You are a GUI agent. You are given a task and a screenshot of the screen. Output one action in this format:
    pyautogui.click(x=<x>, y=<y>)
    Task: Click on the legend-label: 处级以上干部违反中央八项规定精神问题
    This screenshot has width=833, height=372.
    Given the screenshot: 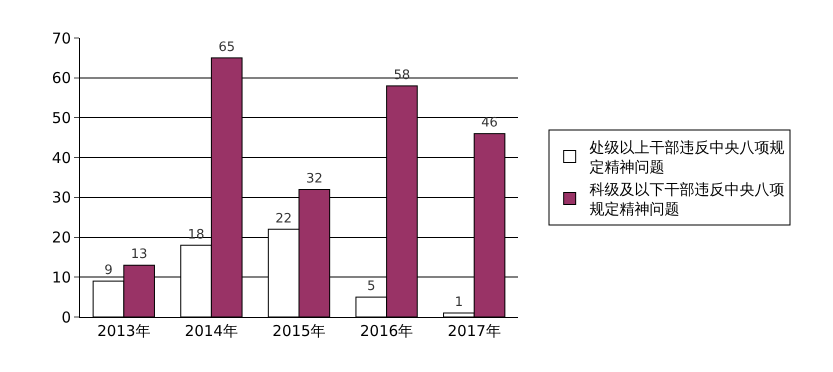 What is the action you would take?
    pyautogui.click(x=687, y=157)
    